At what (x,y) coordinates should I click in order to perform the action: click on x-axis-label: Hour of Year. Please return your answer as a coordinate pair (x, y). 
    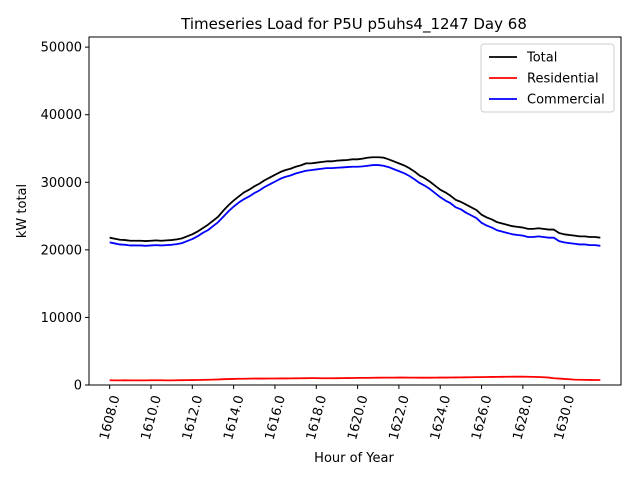
    Looking at the image, I should click on (354, 458).